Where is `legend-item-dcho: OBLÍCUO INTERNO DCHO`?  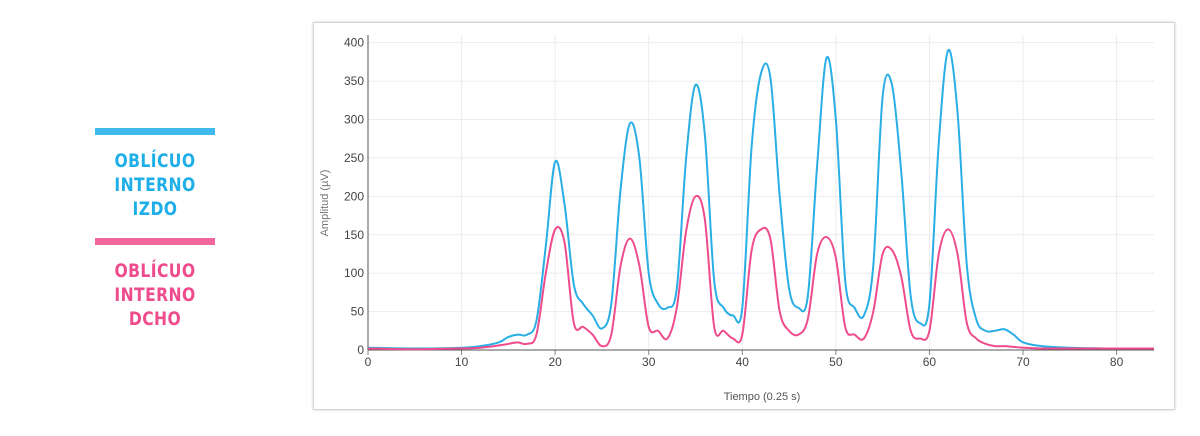 legend-item-dcho: OBLÍCUO INTERNO DCHO is located at coordinates (155, 284).